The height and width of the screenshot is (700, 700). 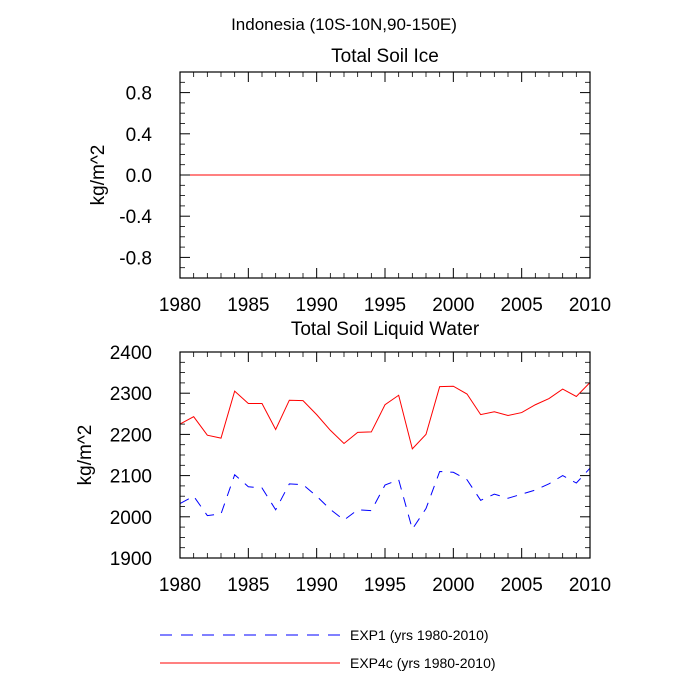 What do you see at coordinates (139, 94) in the screenshot?
I see `y-tick-label: 0.8` at bounding box center [139, 94].